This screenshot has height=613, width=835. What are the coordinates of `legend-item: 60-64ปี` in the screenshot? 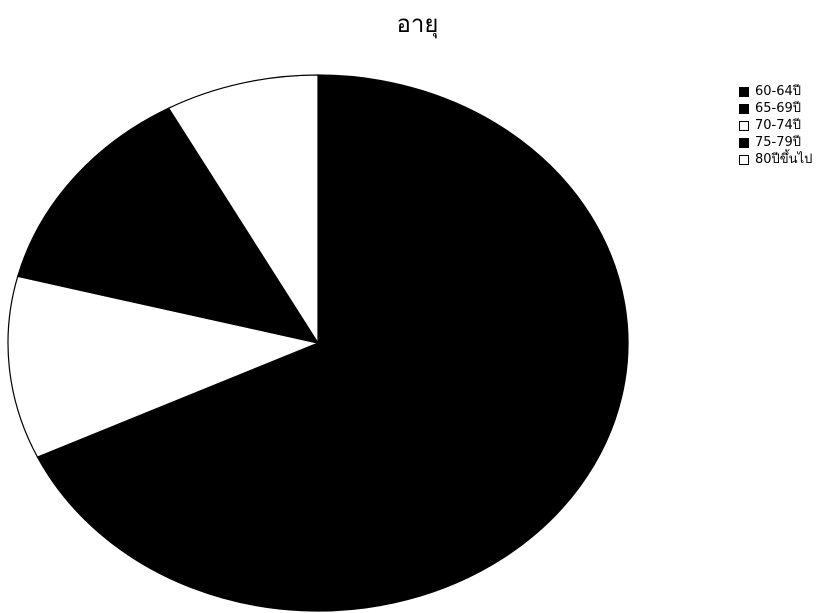 It's located at (775, 91).